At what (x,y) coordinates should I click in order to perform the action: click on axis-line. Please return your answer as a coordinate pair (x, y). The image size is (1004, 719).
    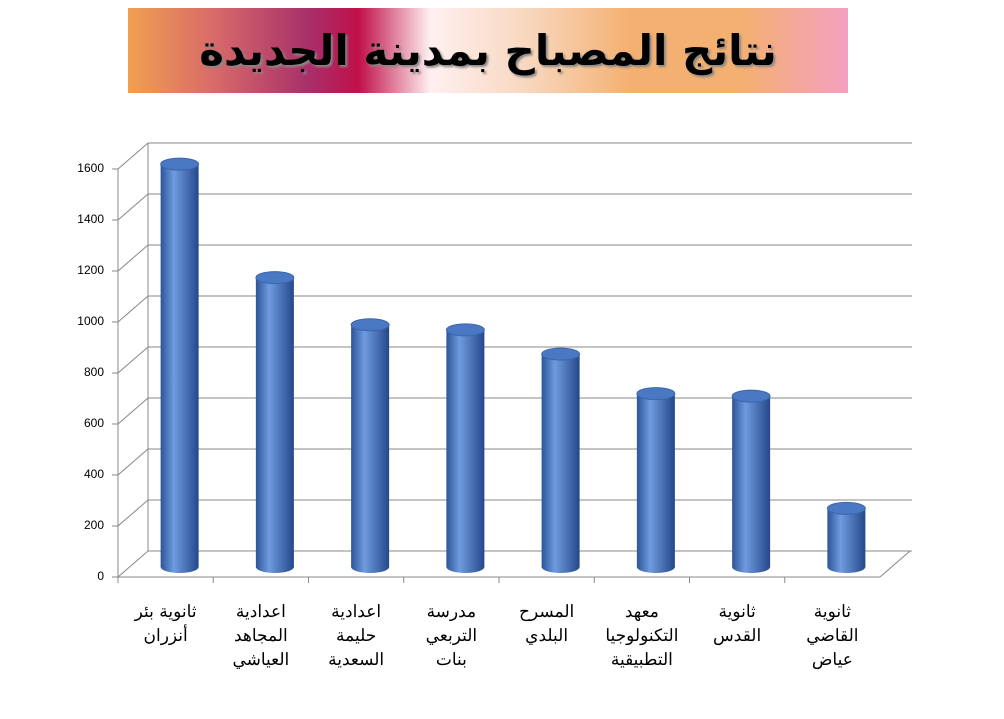
    Looking at the image, I should click on (895, 564).